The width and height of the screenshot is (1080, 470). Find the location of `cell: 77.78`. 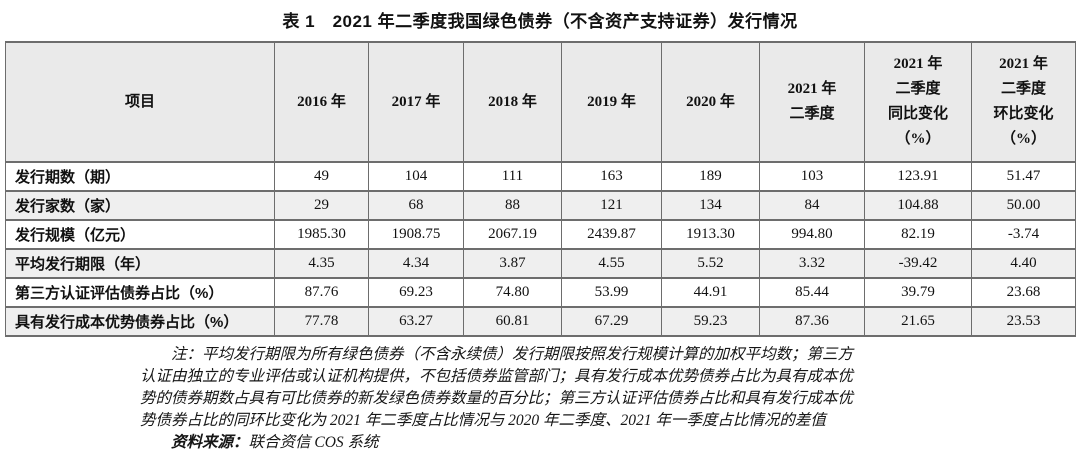

cell: 77.78 is located at coordinates (321, 321).